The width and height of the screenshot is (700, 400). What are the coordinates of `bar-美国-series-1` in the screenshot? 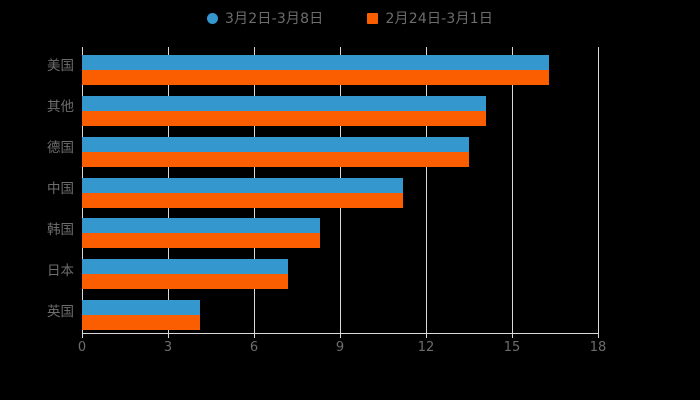 It's located at (316, 77).